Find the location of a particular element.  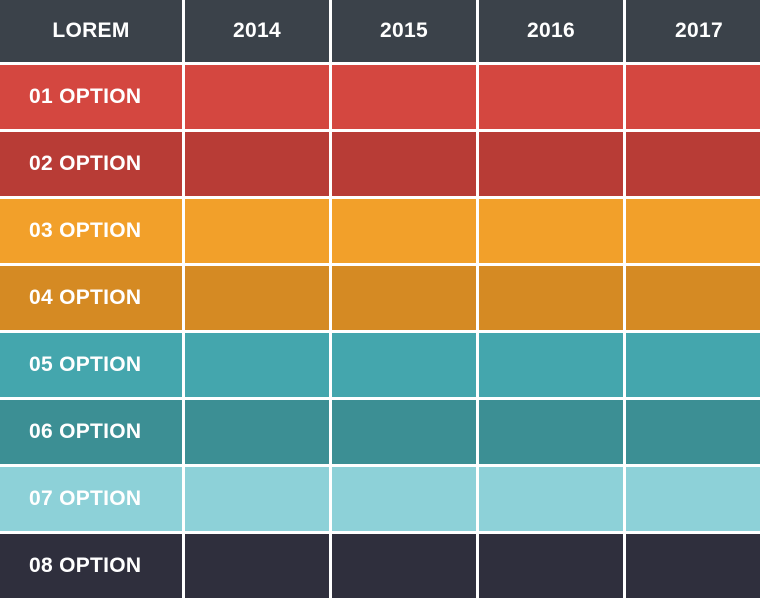

row-06-cell-2015 is located at coordinates (404, 432).